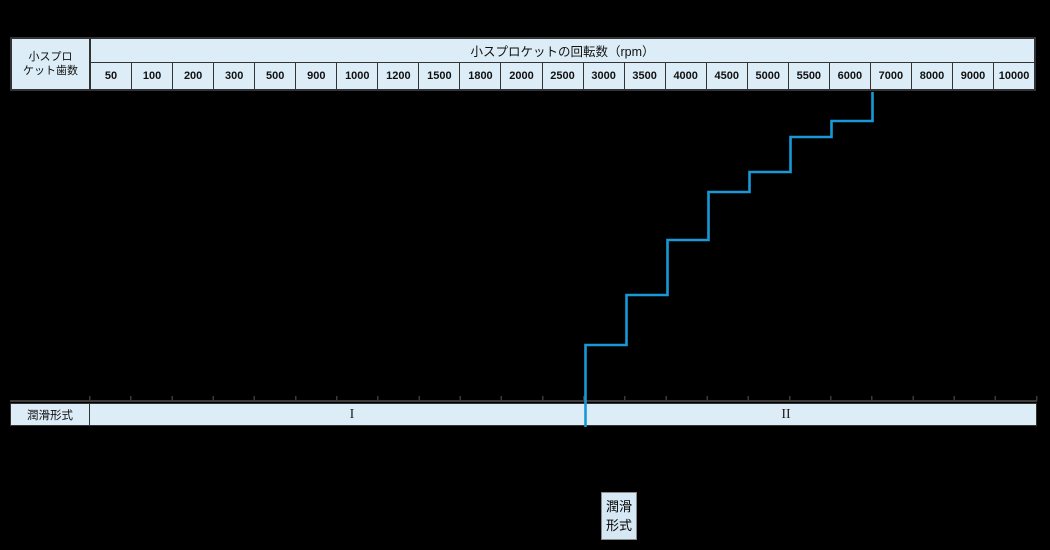  I want to click on rpm-column-header: 1800, so click(481, 76).